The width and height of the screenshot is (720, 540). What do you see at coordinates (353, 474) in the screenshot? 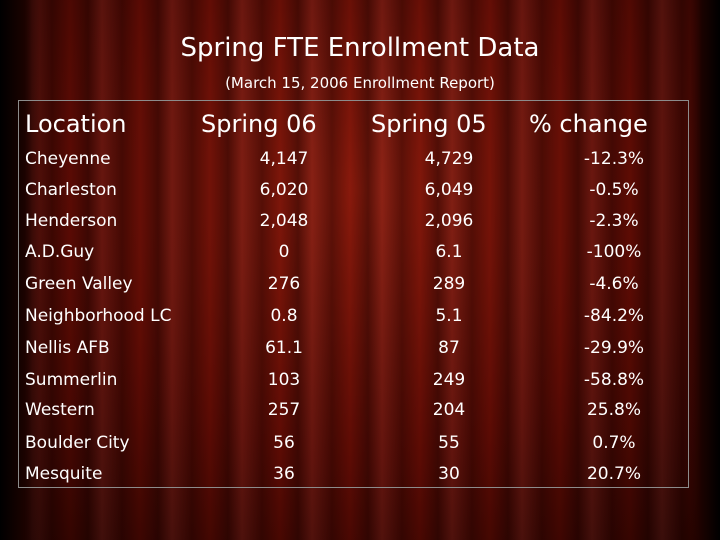
I see `table-row: Mesquite 36 30 20.7%` at bounding box center [353, 474].